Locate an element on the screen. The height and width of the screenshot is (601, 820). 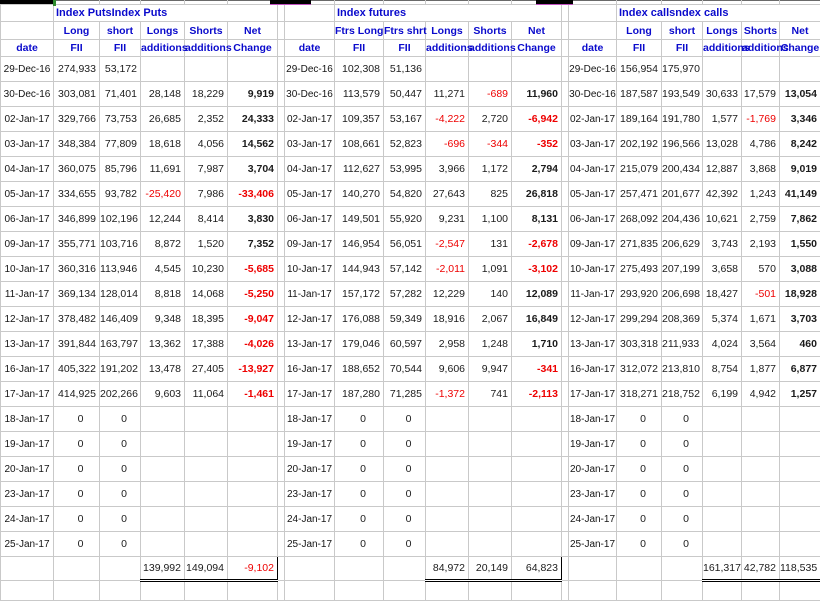
value-cell: 1,257 is located at coordinates (799, 394).